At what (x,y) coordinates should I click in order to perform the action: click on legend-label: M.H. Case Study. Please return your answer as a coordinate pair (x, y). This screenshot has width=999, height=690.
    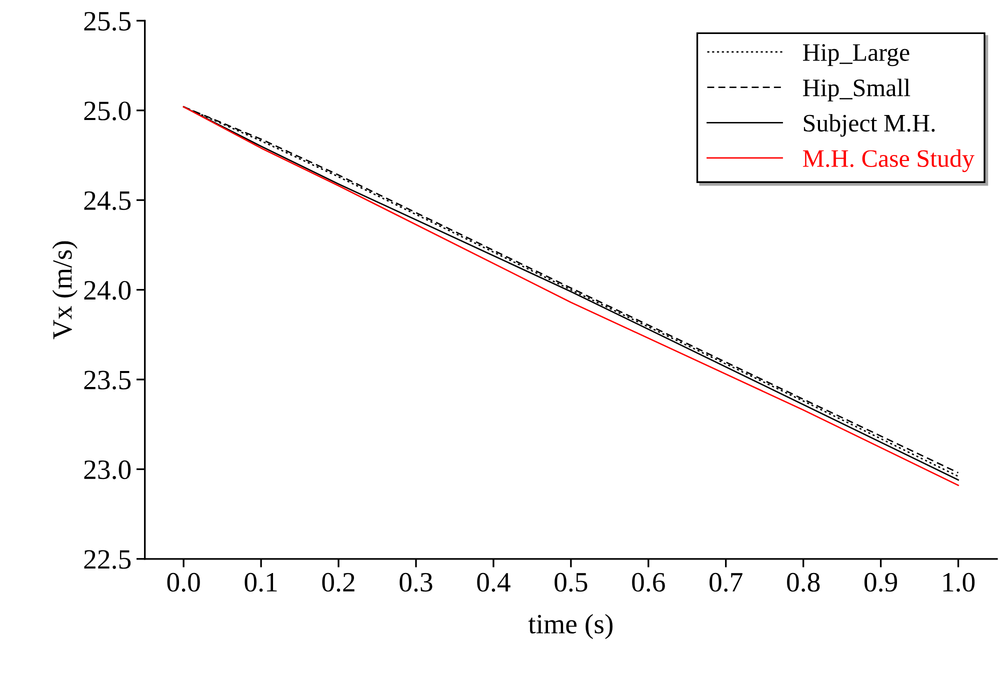
    Looking at the image, I should click on (888, 160).